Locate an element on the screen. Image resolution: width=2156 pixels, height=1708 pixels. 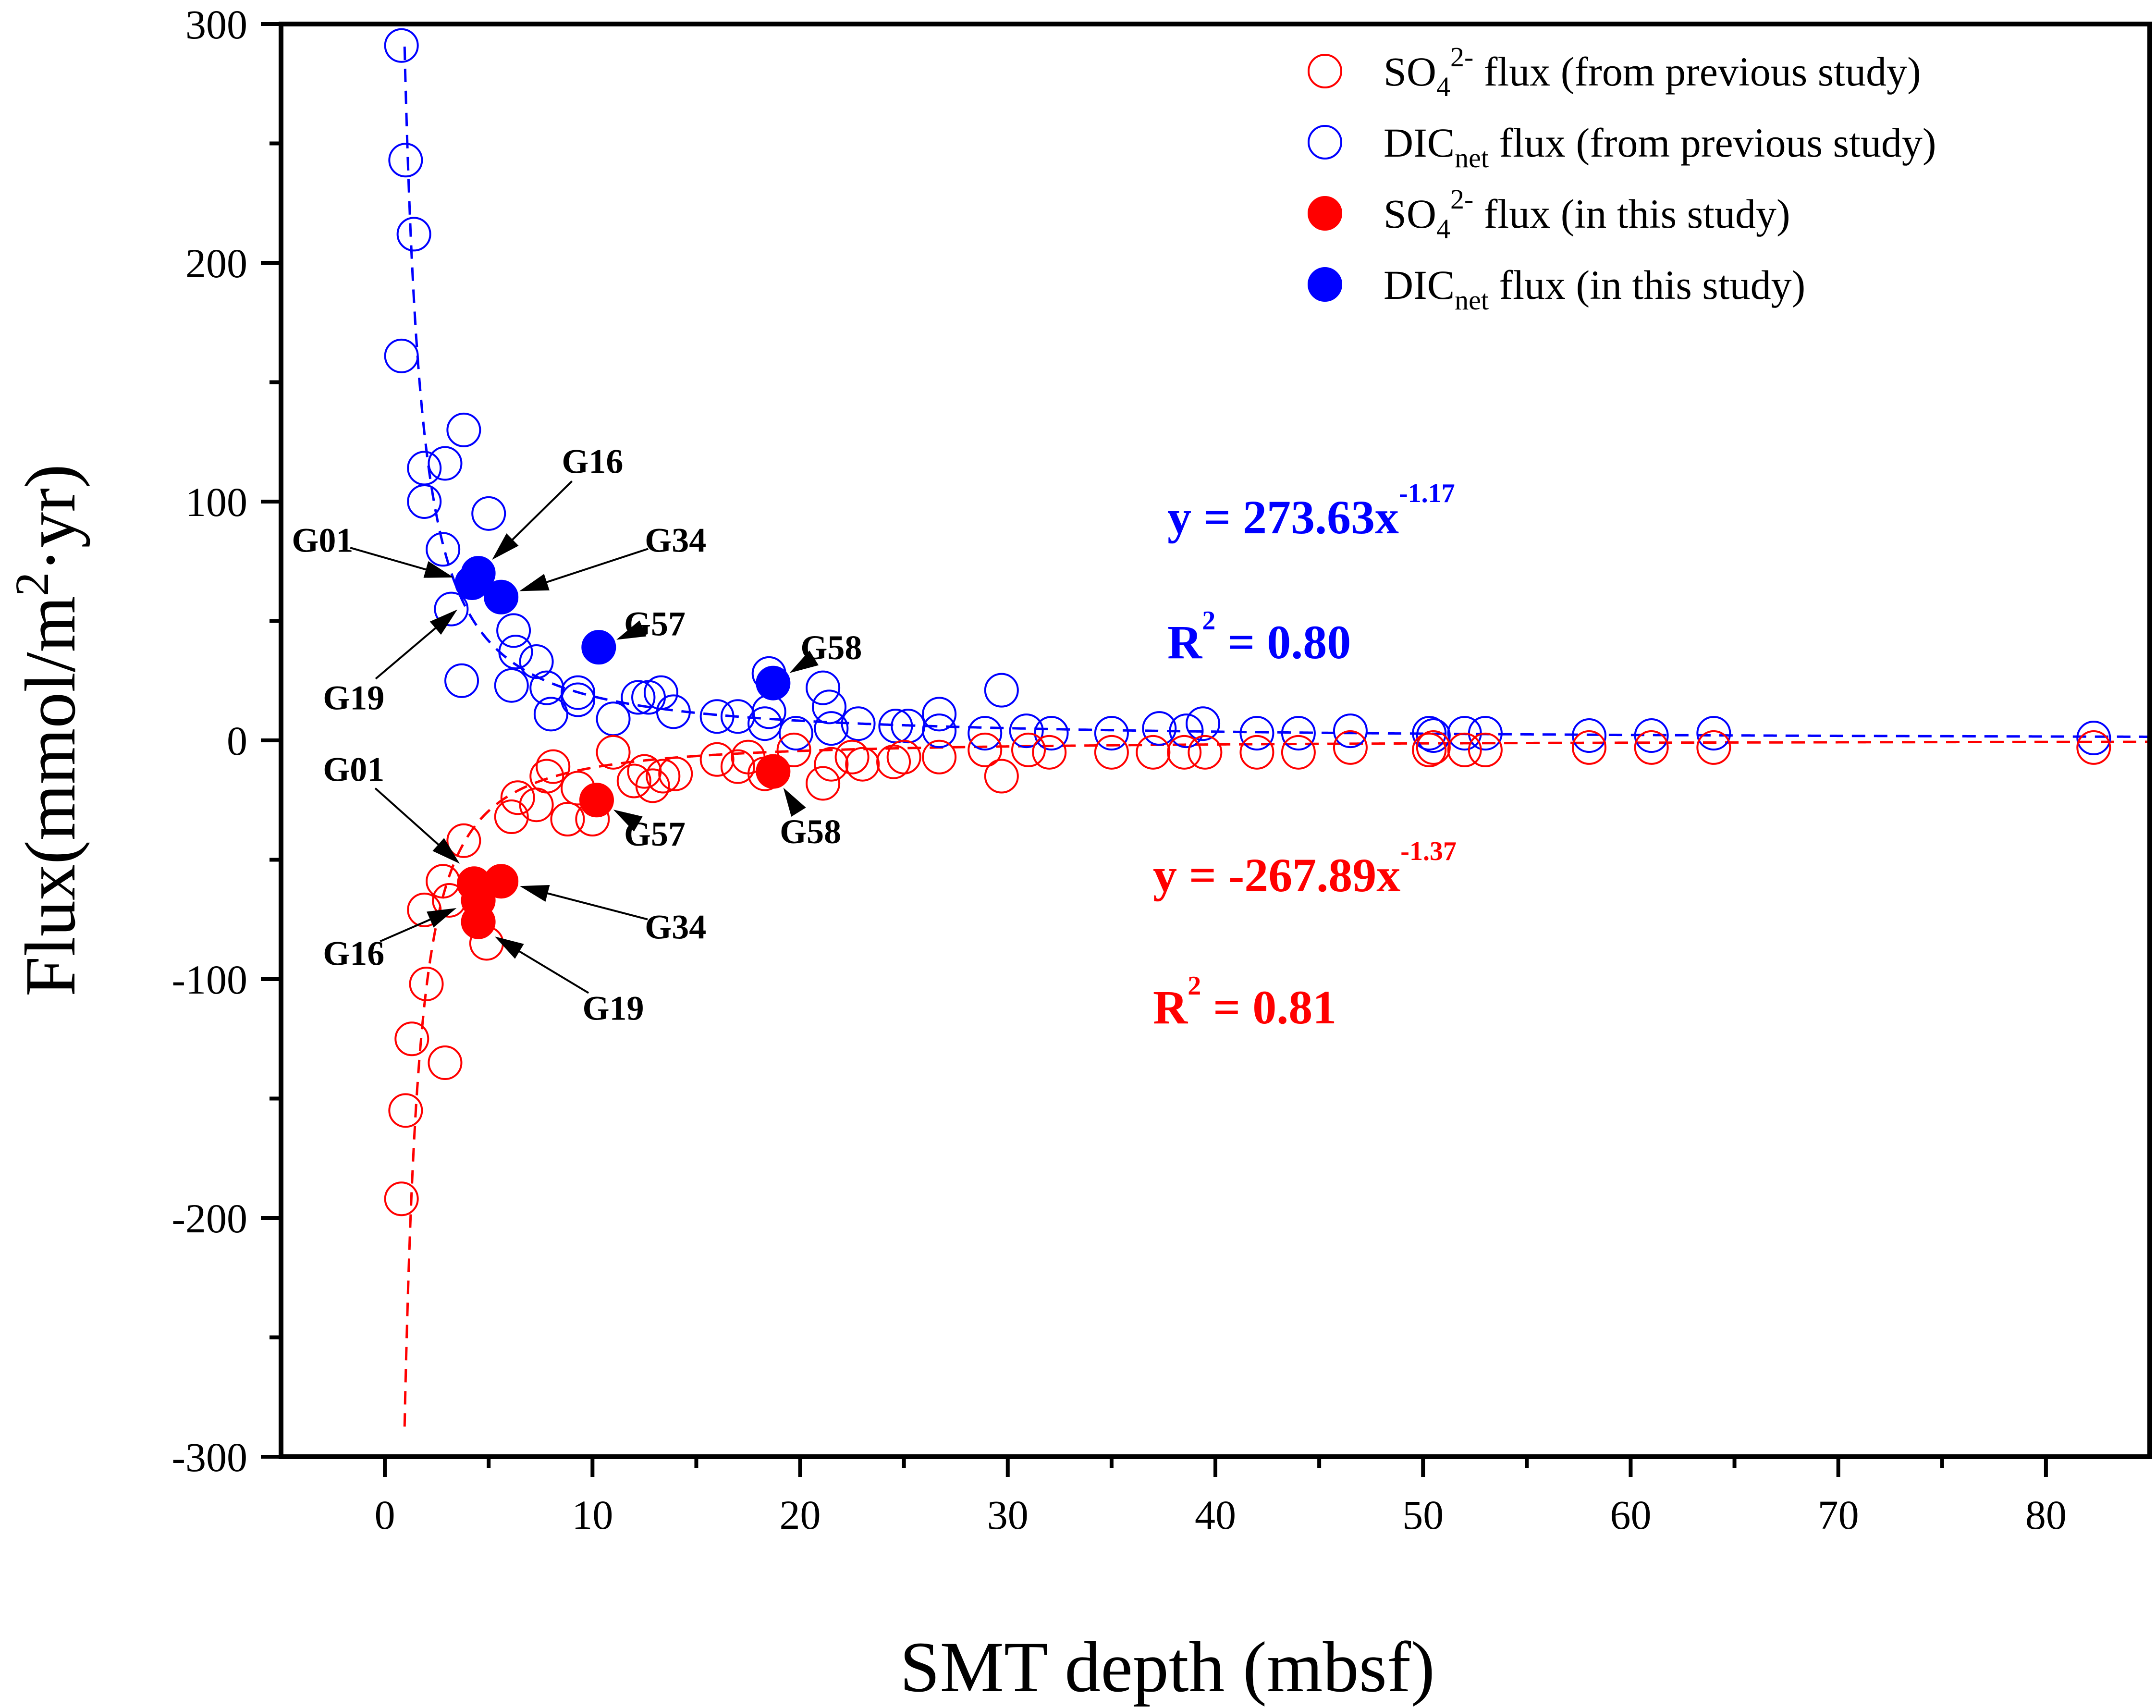
x-tick-label: 10 is located at coordinates (593, 1515).